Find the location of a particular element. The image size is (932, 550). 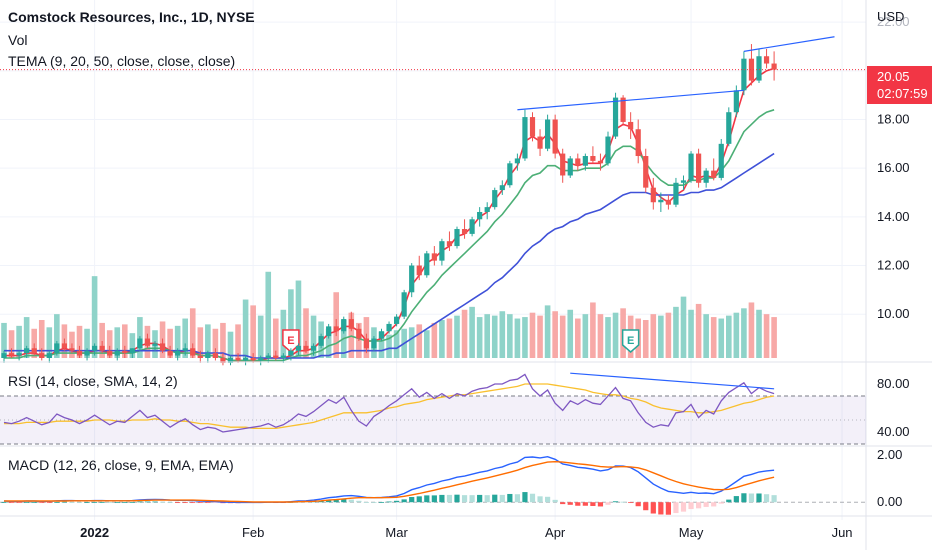

time-axis-tick: Jun is located at coordinates (842, 532).